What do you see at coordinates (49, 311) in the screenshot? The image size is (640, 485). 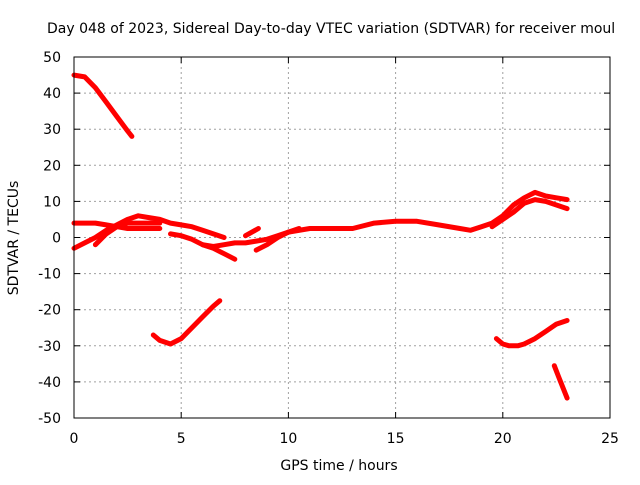 I see `y-tick-label: -20` at bounding box center [49, 311].